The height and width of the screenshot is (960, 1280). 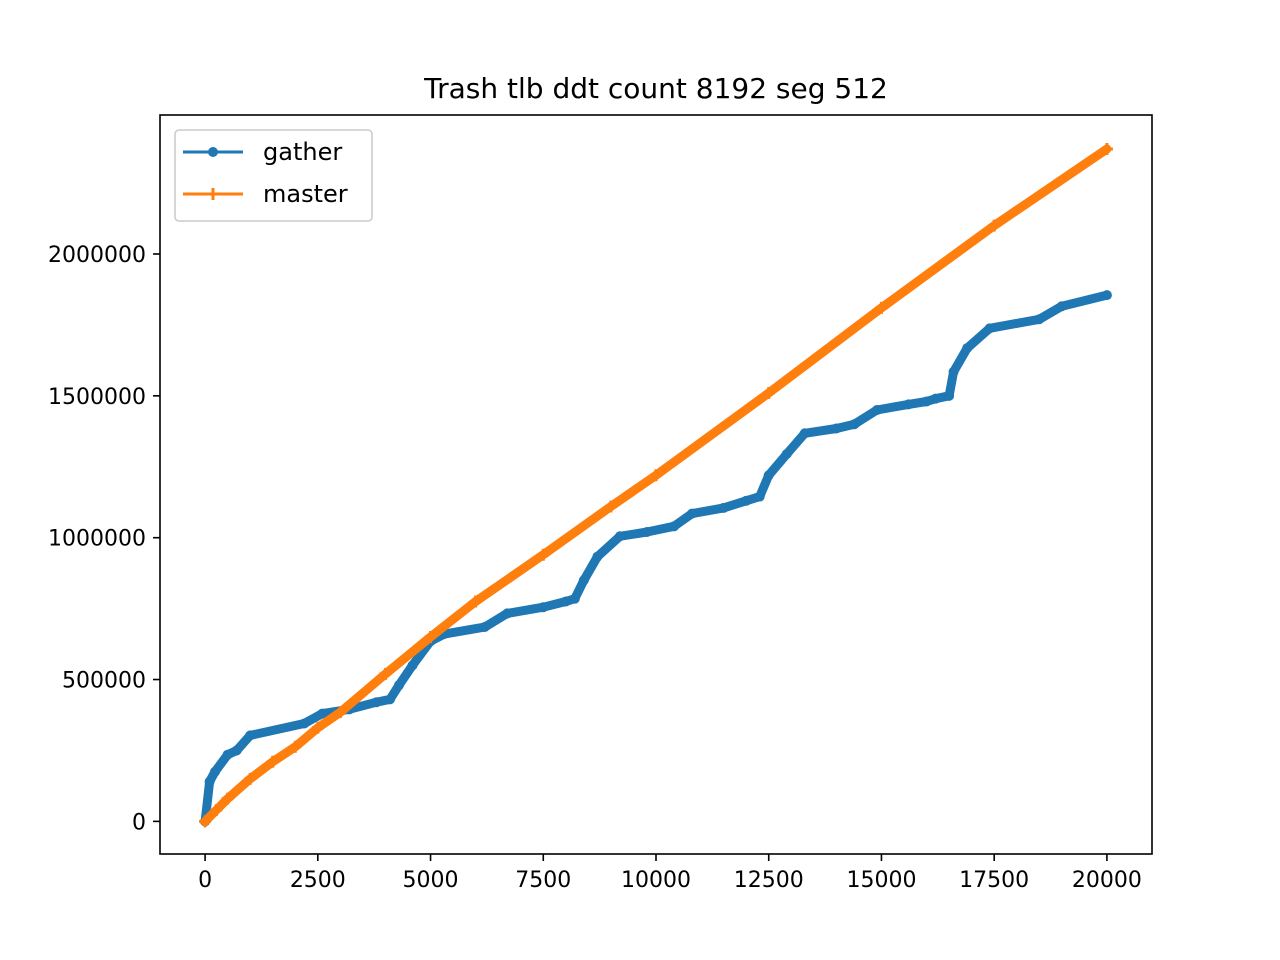 What do you see at coordinates (431, 880) in the screenshot?
I see `x-tick-label: 5000` at bounding box center [431, 880].